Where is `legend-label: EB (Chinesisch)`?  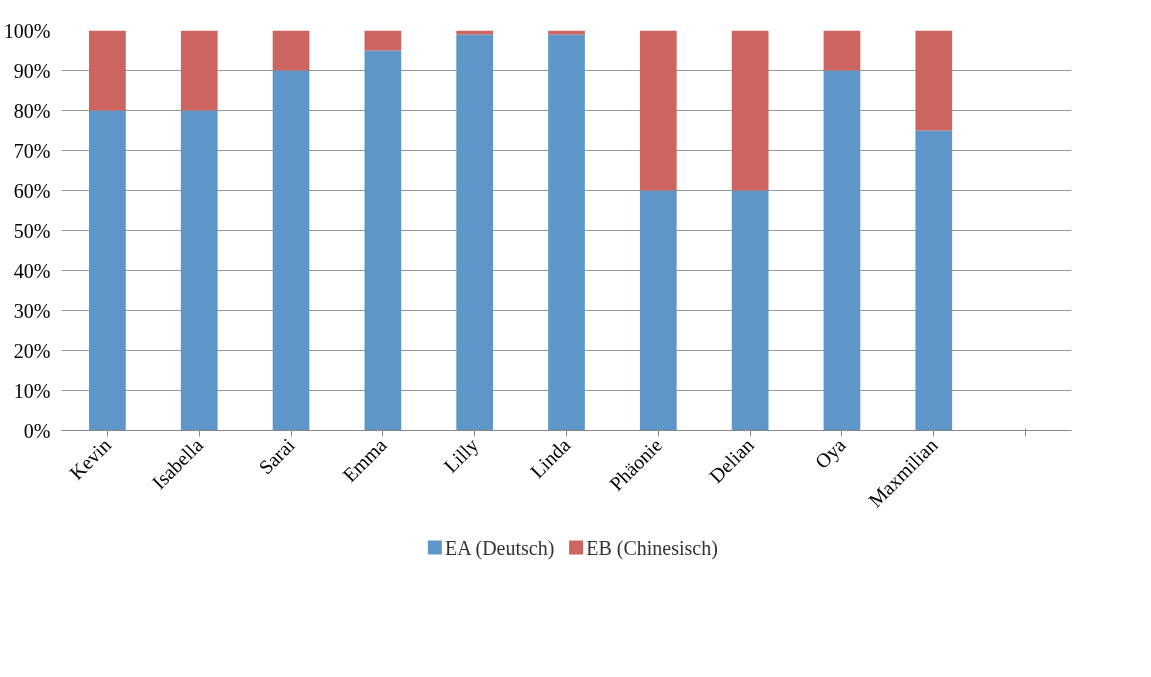 legend-label: EB (Chinesisch) is located at coordinates (652, 548).